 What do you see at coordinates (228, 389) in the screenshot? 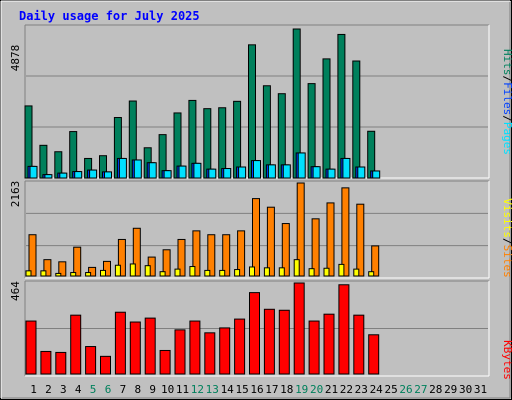
I see `day-label-14: 14` at bounding box center [228, 389].